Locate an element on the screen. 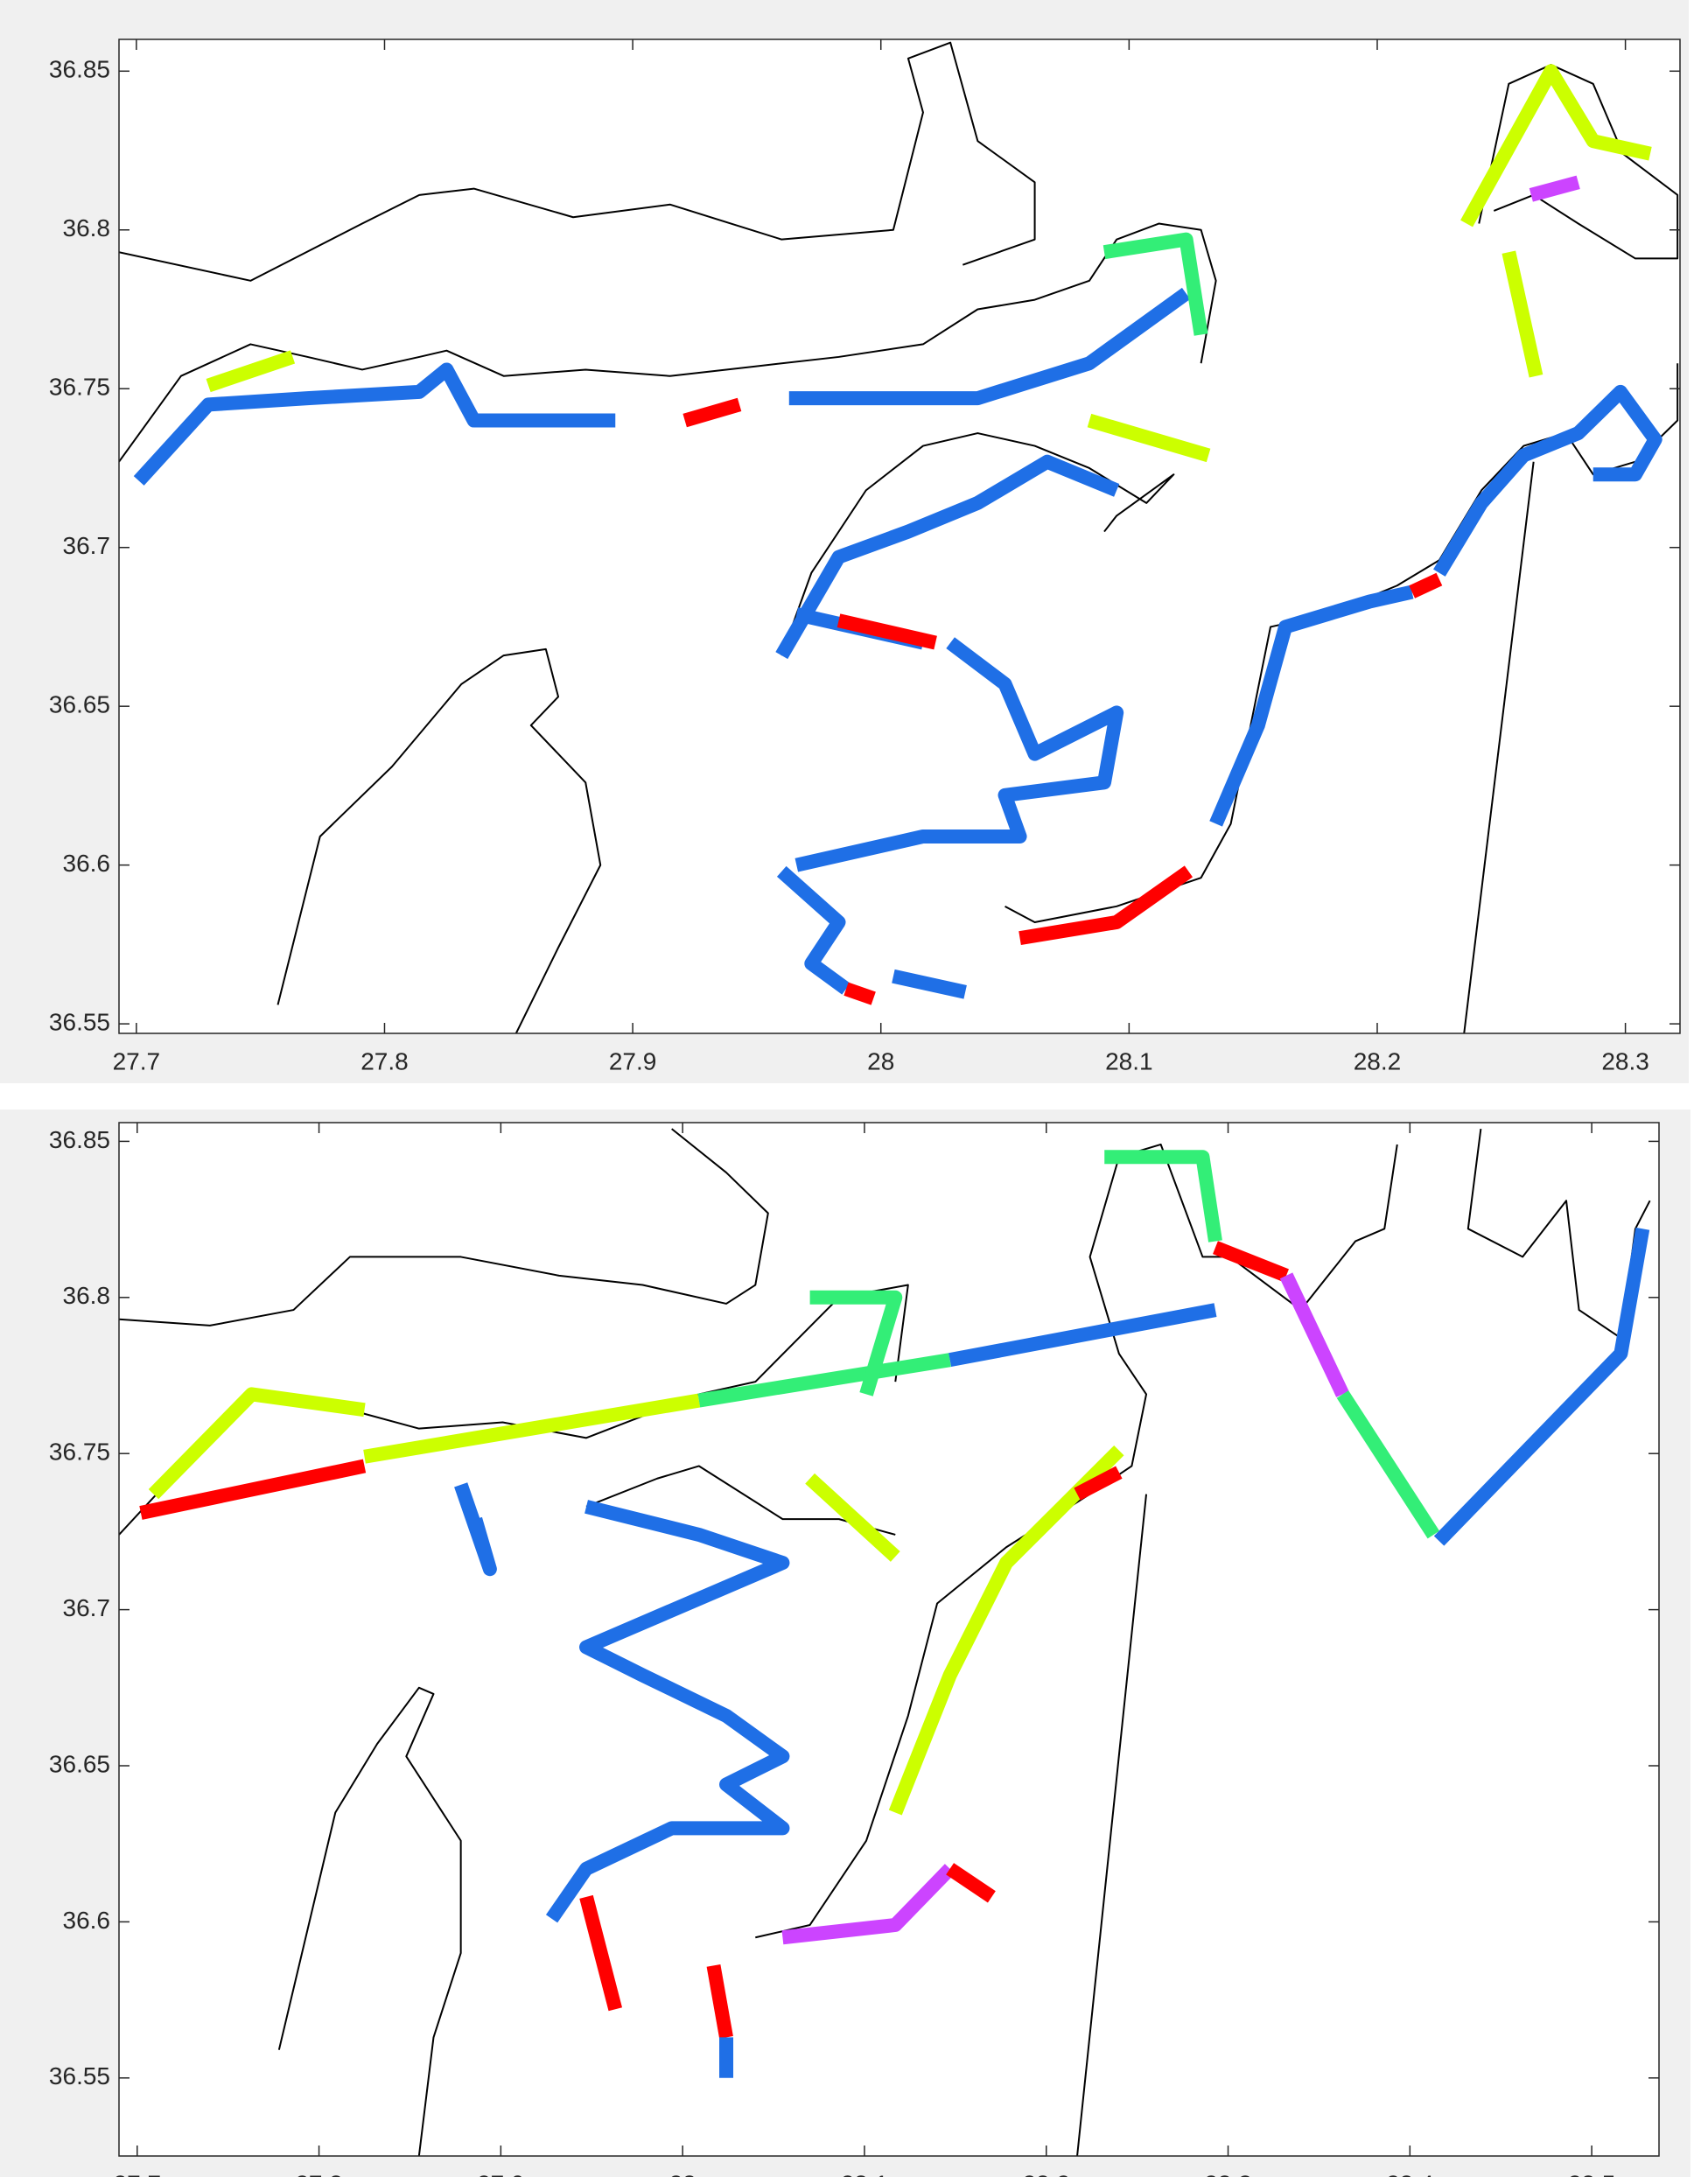  x-tick-label: 28.5 is located at coordinates (1592, 2173).